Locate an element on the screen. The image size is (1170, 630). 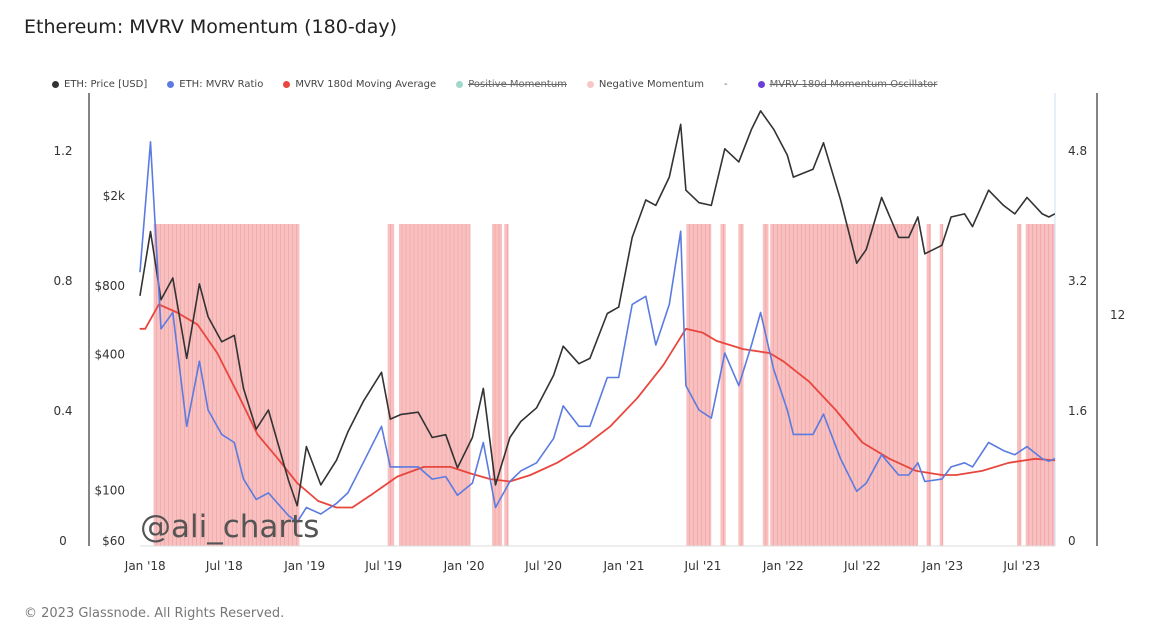
x-tick-label: Jul '23 is located at coordinates (1021, 566).